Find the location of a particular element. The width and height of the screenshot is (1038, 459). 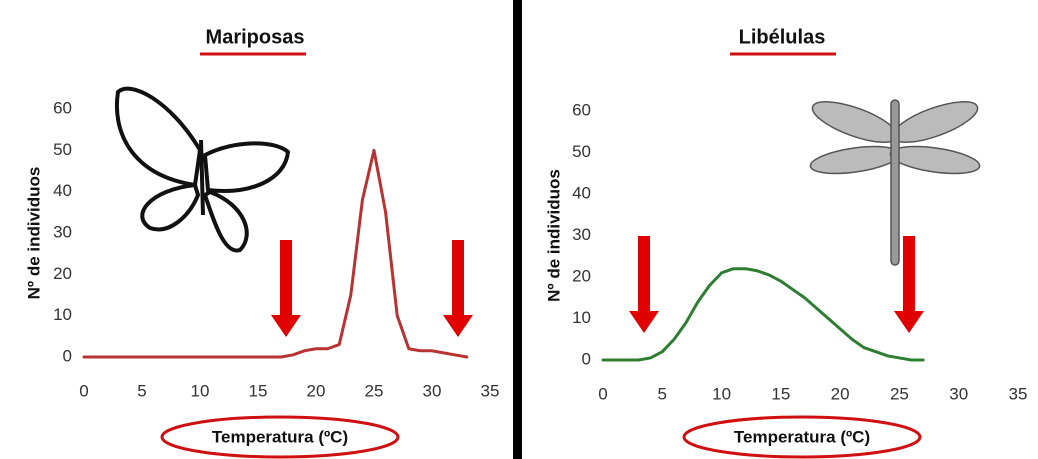

dragonfly-illustration is located at coordinates (895, 182).